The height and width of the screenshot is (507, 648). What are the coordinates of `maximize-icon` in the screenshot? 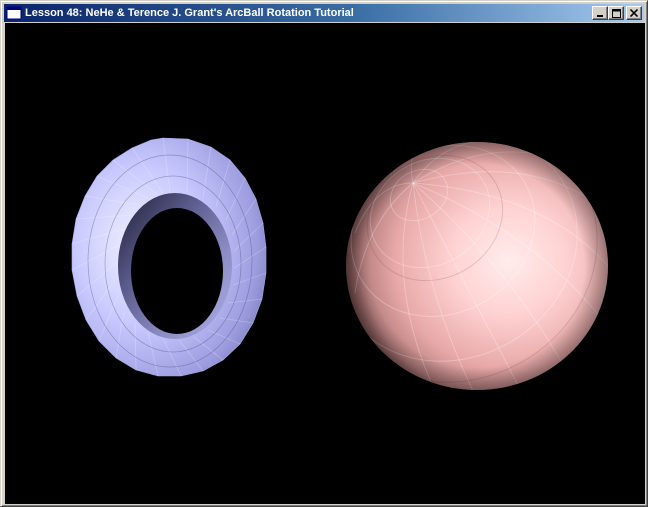 It's located at (616, 13).